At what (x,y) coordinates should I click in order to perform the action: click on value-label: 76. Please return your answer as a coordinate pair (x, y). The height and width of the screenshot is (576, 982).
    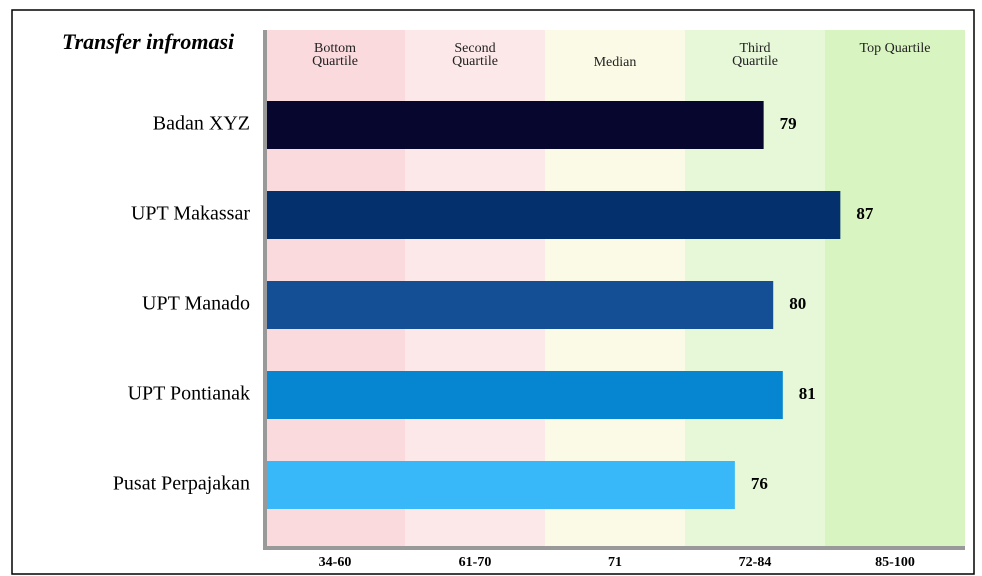
    Looking at the image, I should click on (759, 483).